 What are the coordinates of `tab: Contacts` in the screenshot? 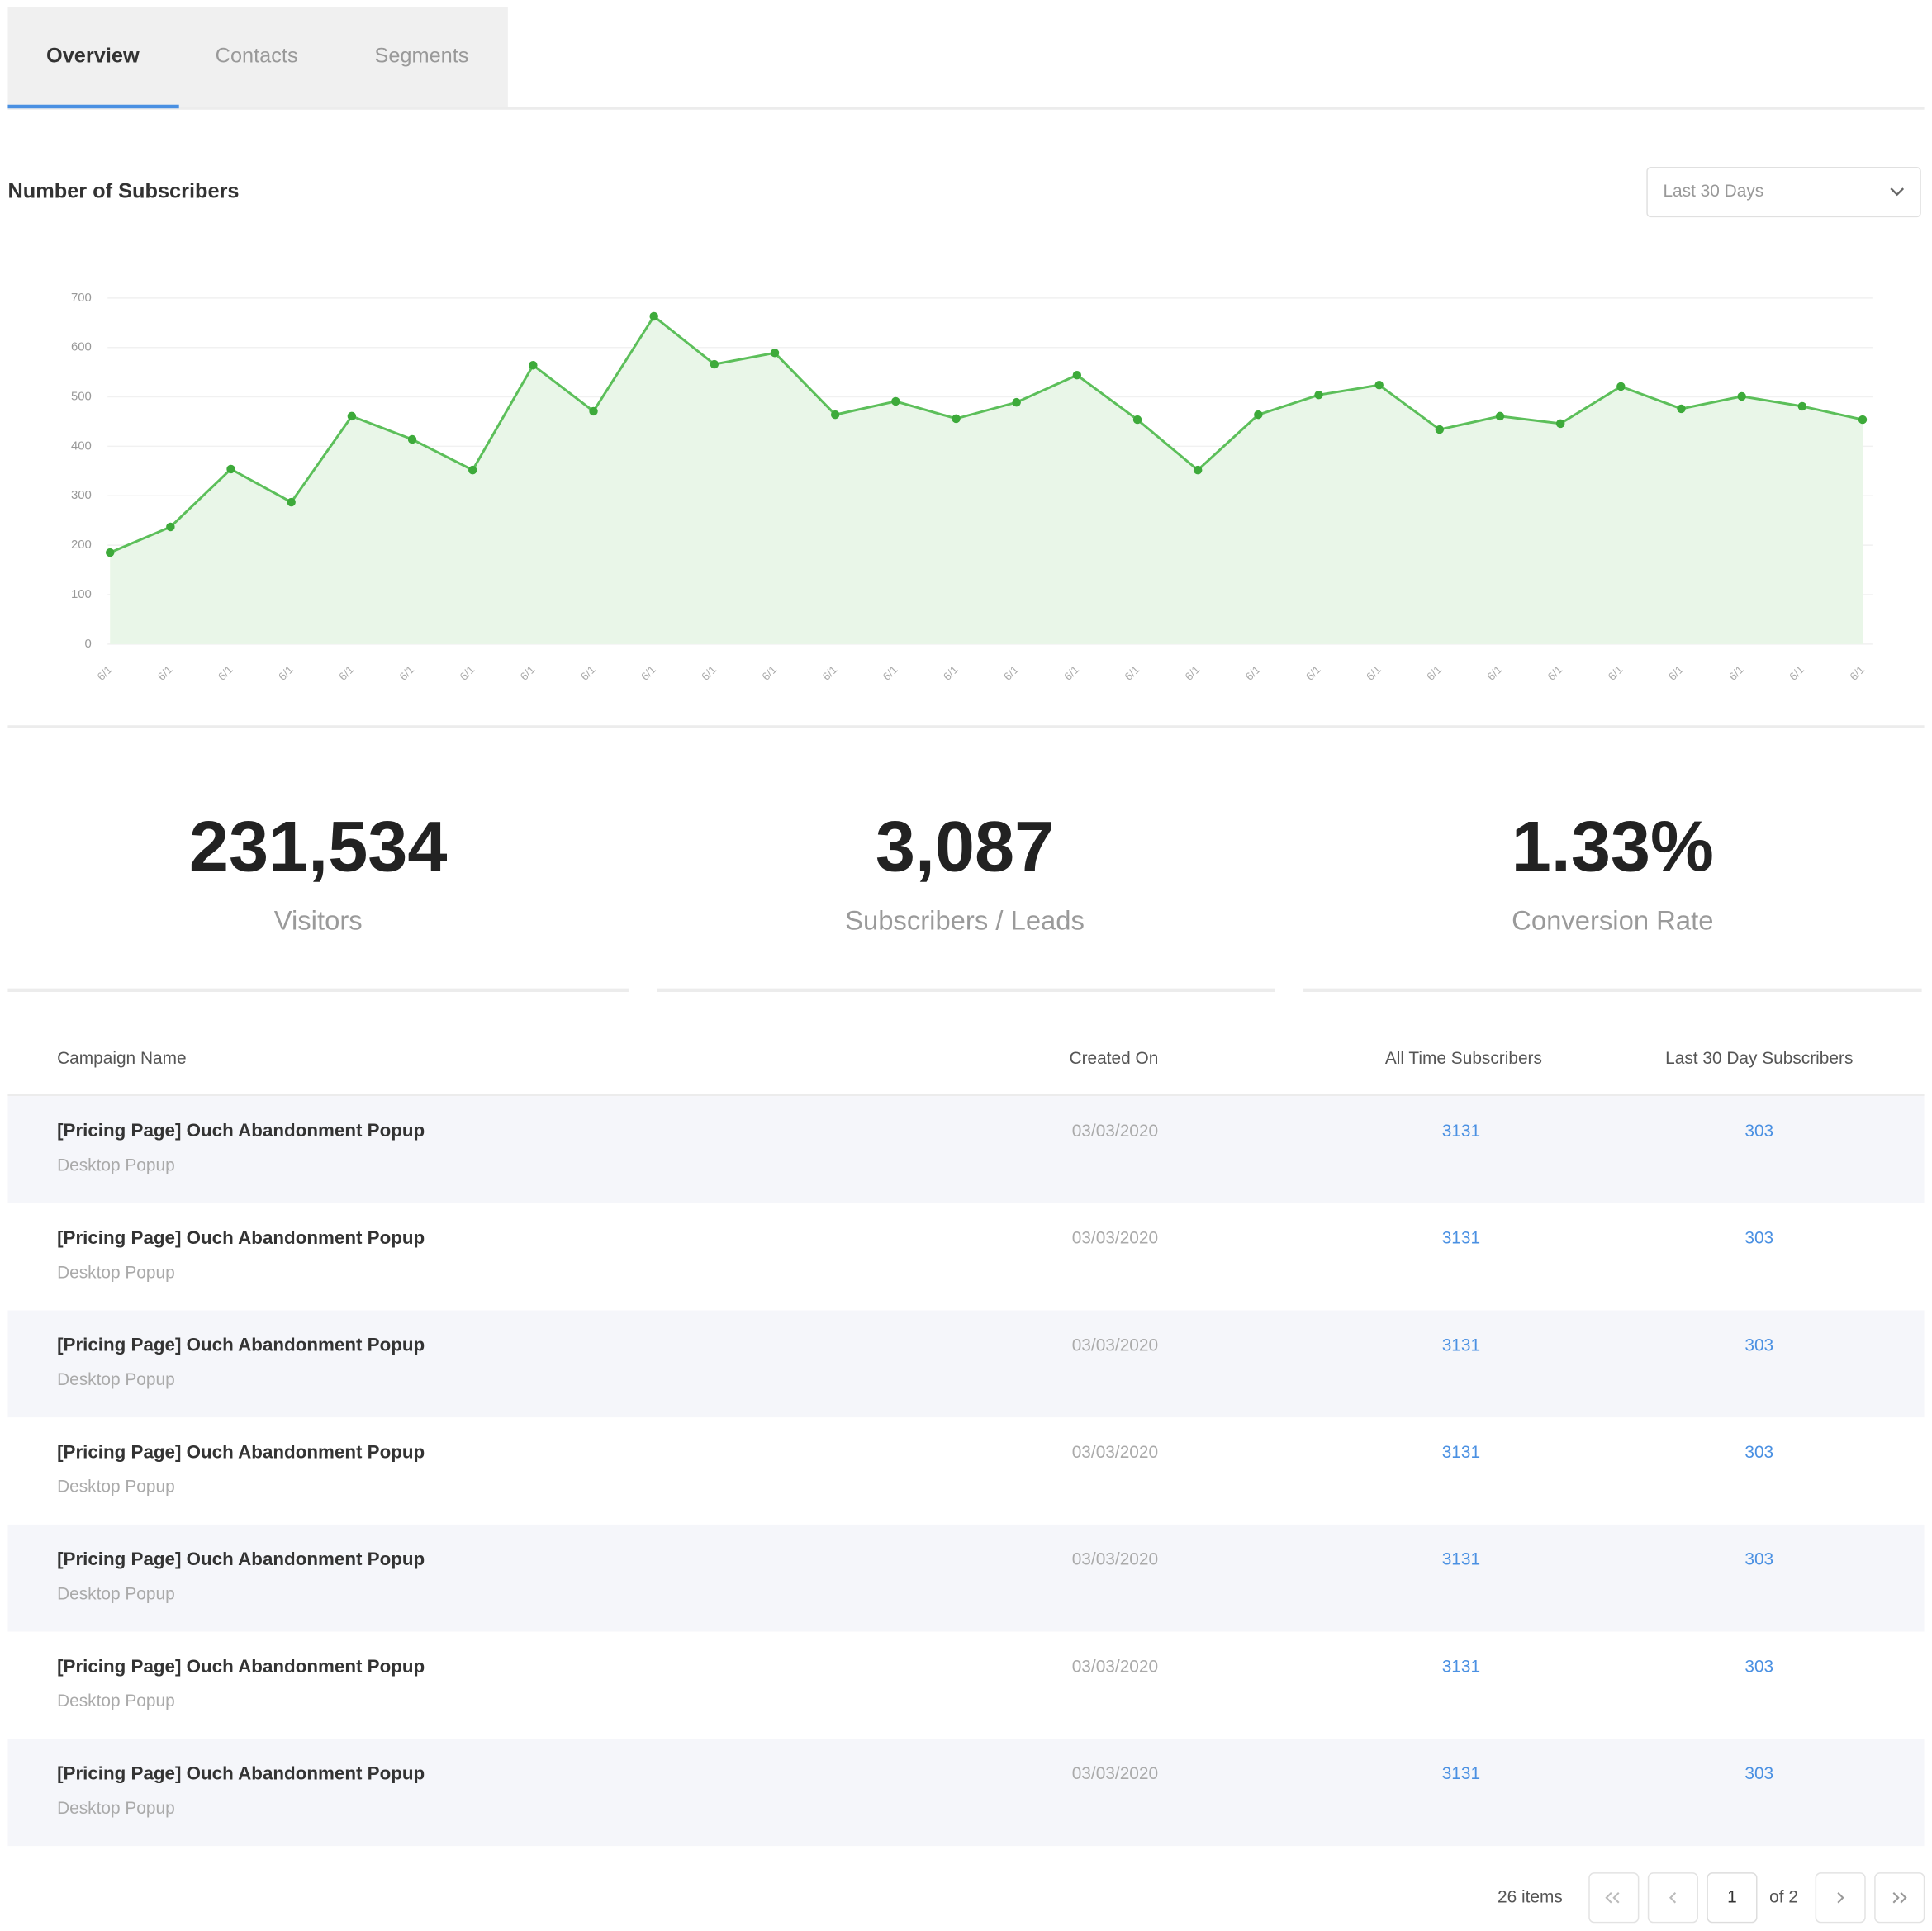 It's located at (257, 56).